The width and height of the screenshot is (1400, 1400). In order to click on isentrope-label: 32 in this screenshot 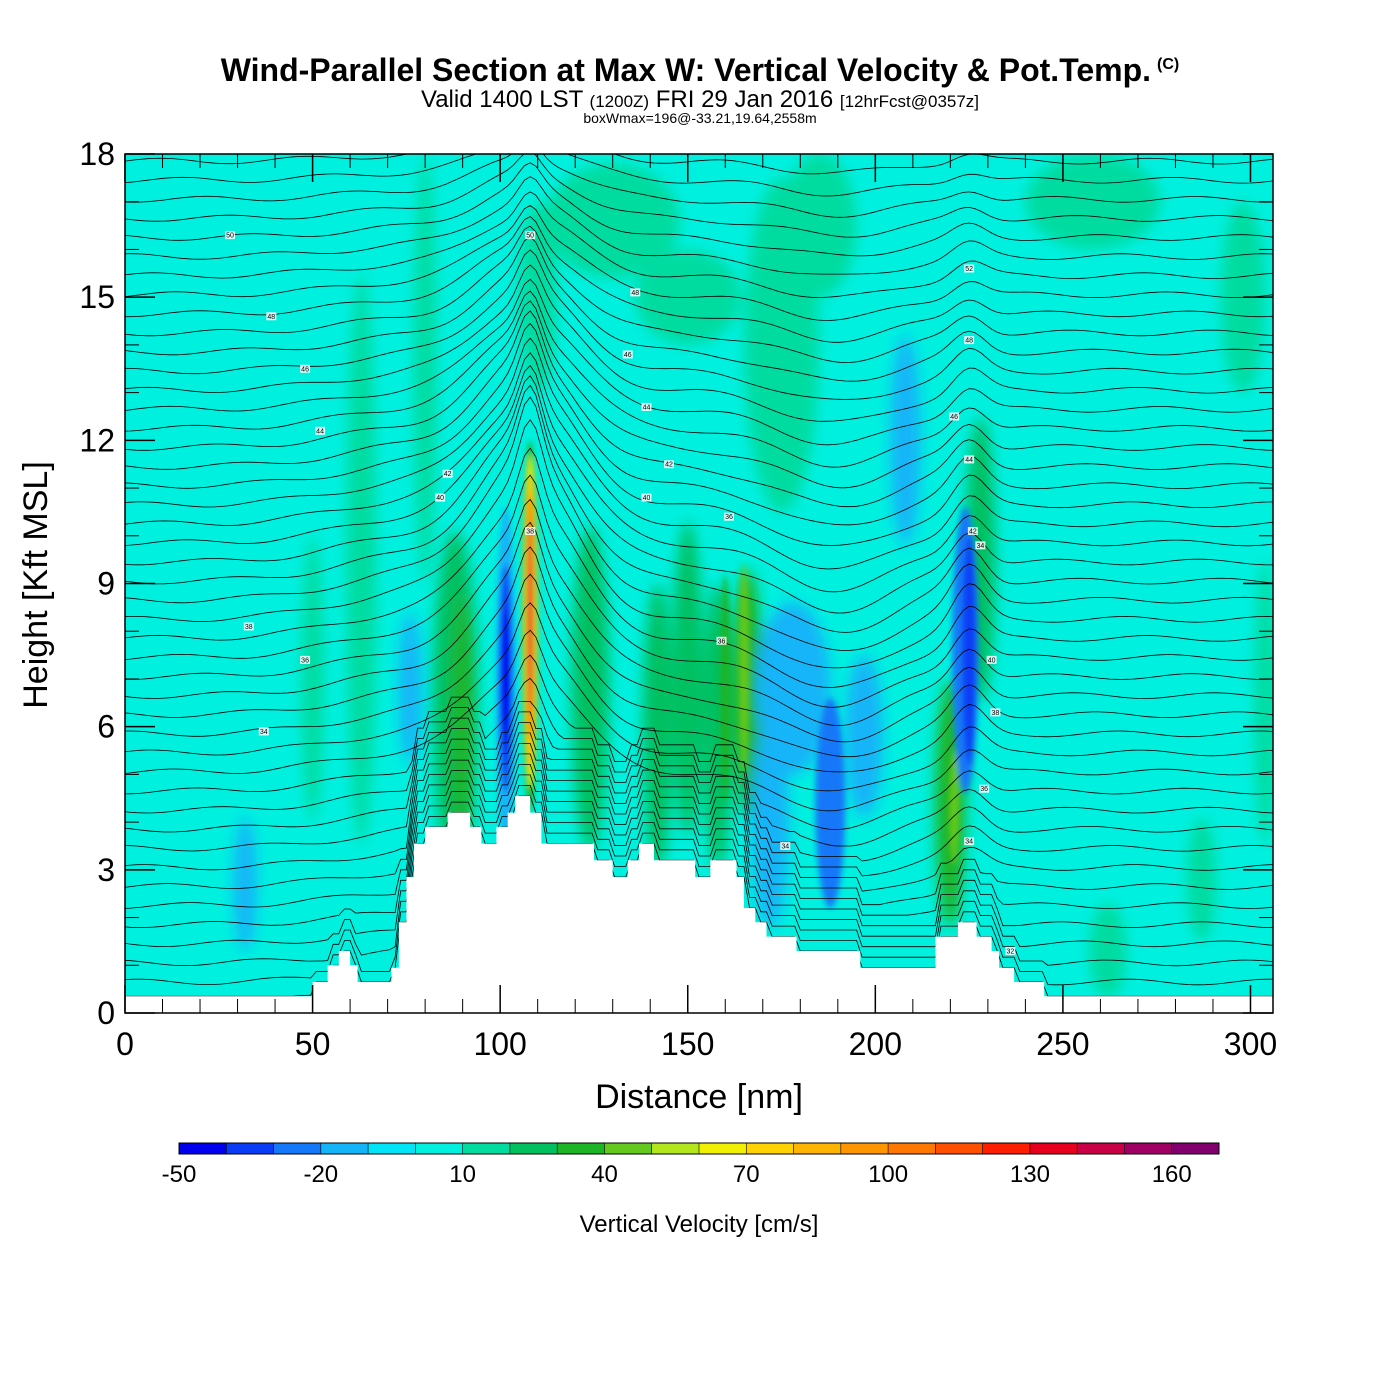, I will do `click(1010, 951)`.